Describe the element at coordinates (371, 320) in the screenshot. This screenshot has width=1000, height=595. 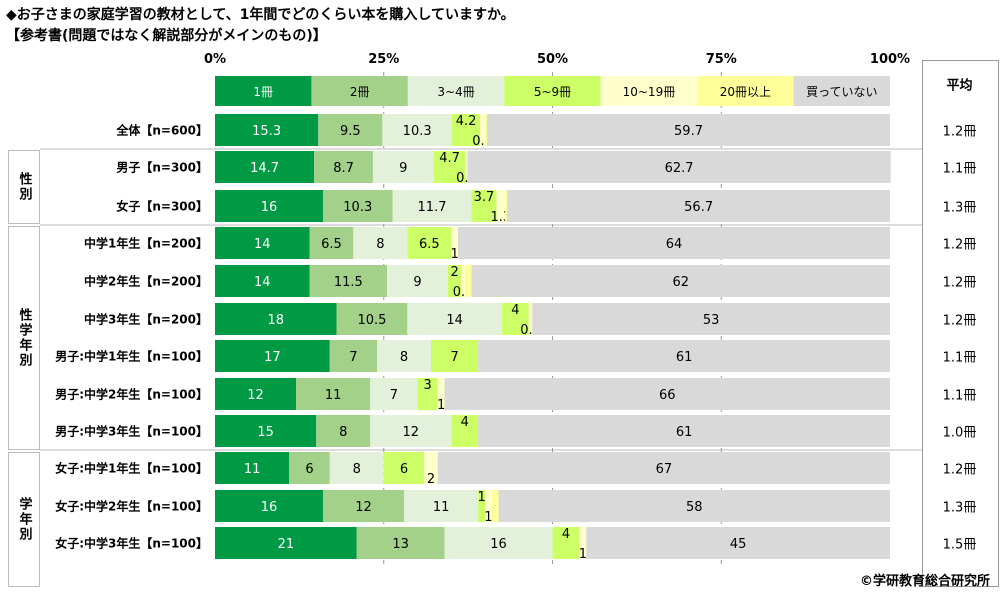
I see `data-label: 10.5` at that location.